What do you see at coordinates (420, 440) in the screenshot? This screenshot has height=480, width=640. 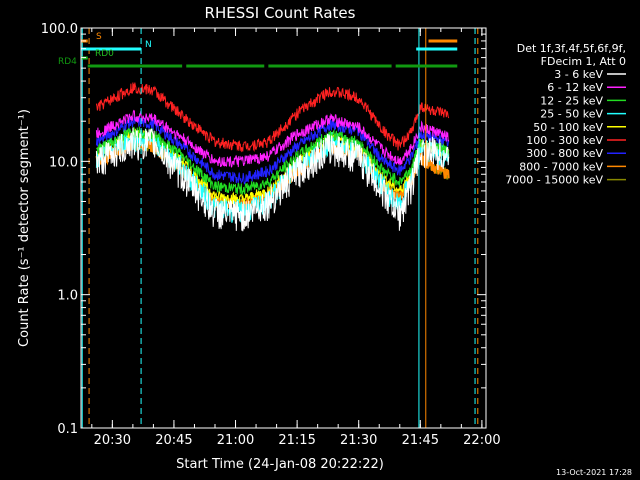 I see `x-tick-label: 21:45` at bounding box center [420, 440].